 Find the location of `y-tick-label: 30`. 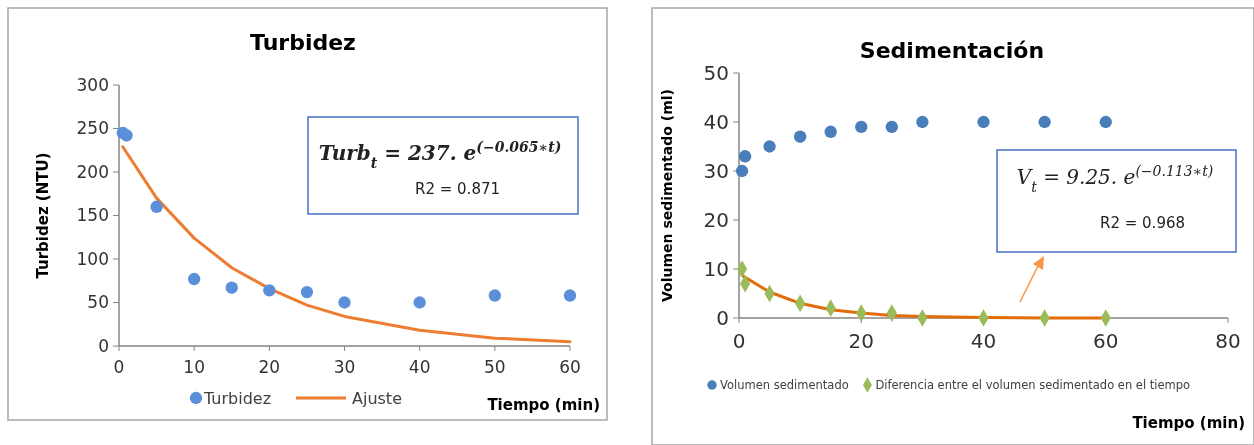

y-tick-label: 30 is located at coordinates (716, 171).